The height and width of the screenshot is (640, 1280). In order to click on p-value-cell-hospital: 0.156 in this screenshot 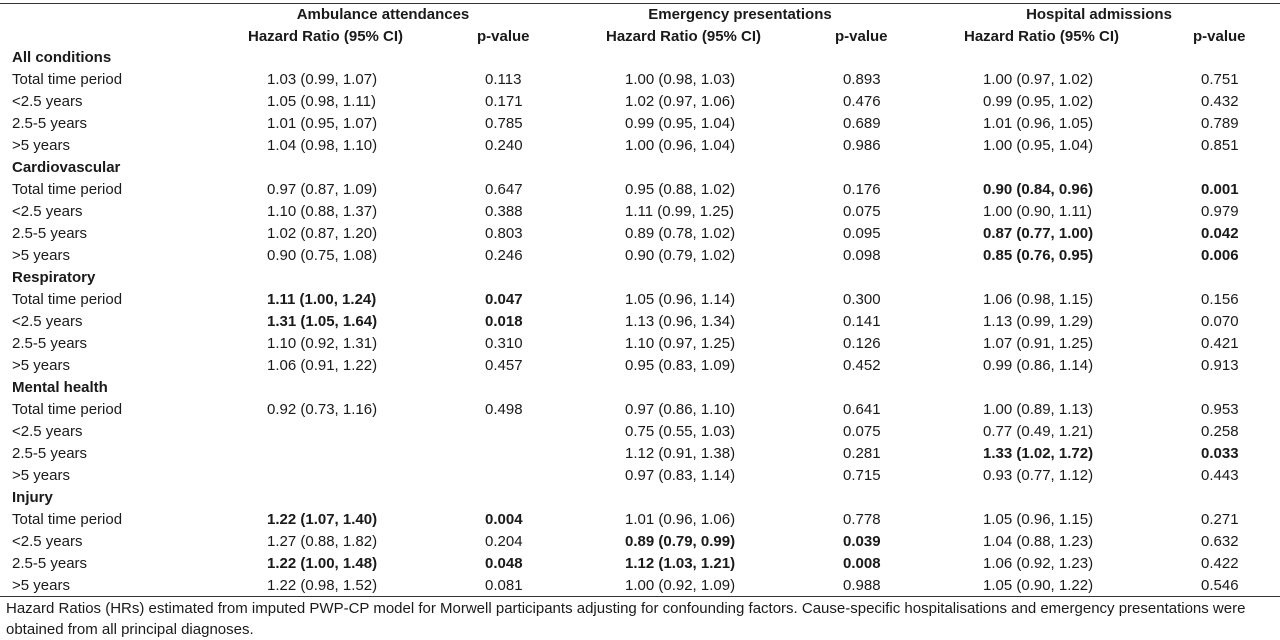, I will do `click(1220, 299)`.